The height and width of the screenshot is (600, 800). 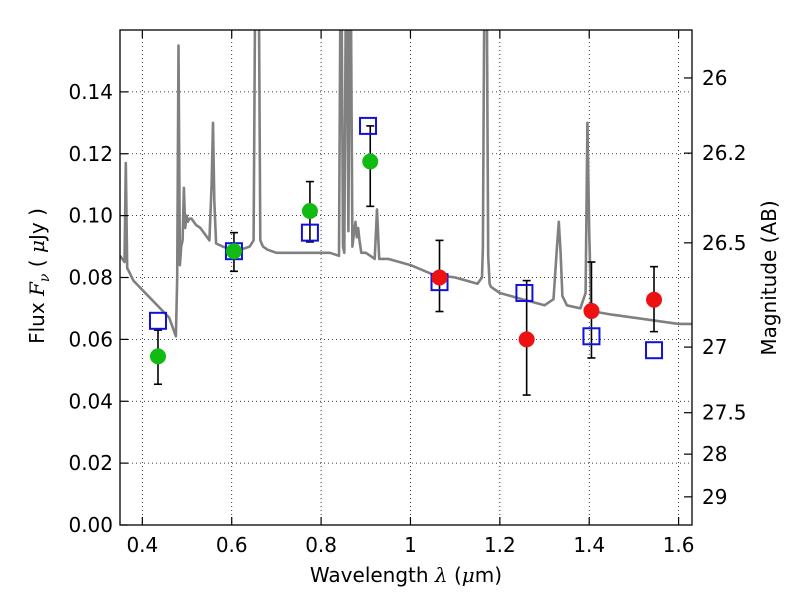 What do you see at coordinates (679, 545) in the screenshot?
I see `x-tick-label: 1.6` at bounding box center [679, 545].